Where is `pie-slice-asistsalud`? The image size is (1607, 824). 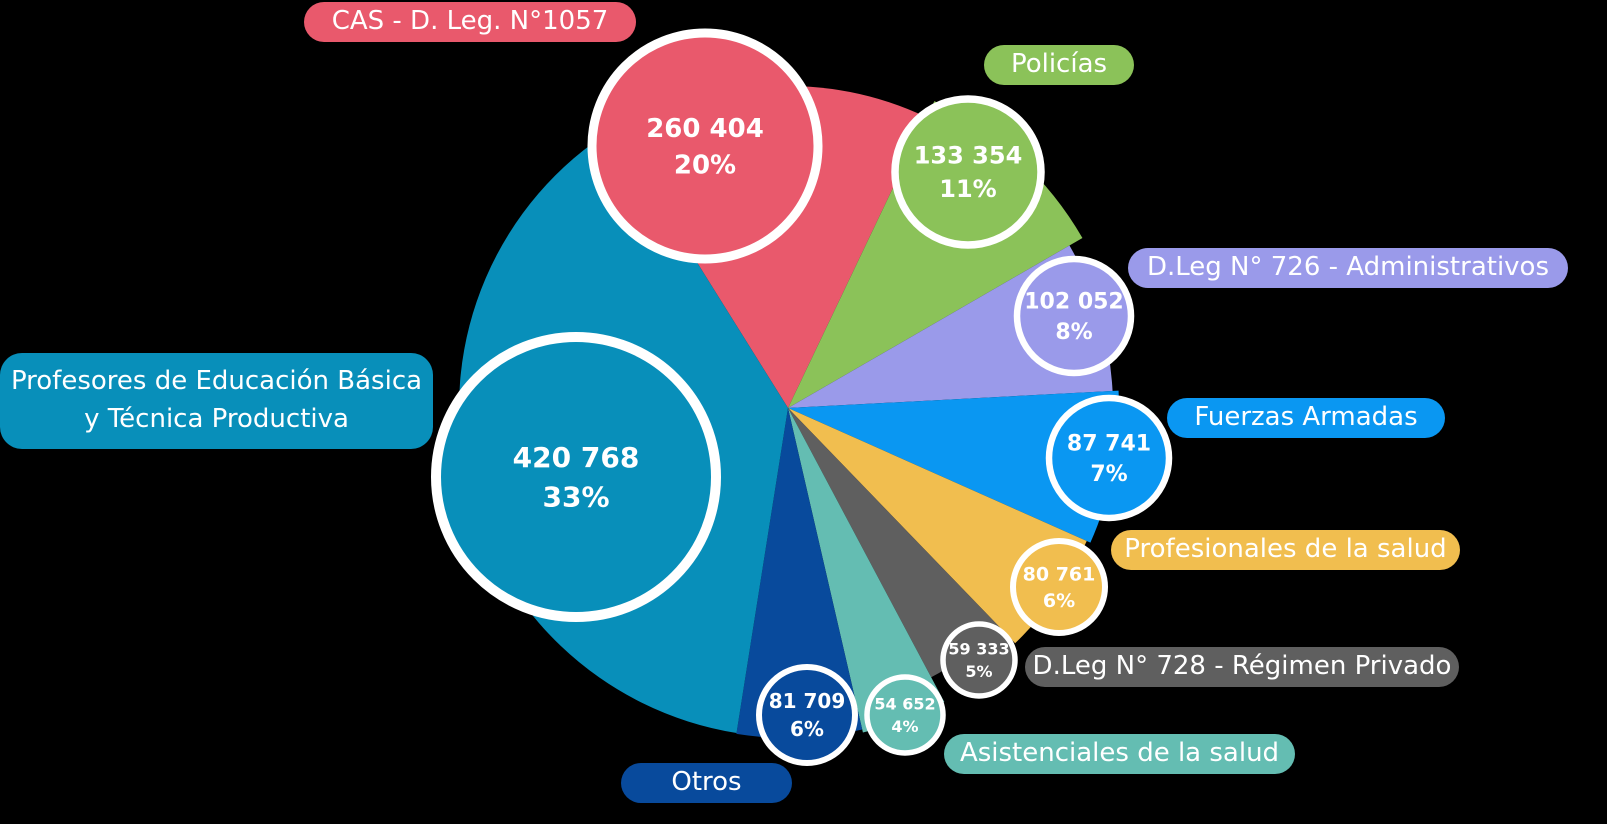
pie-slice-asistsalud is located at coordinates (866, 570).